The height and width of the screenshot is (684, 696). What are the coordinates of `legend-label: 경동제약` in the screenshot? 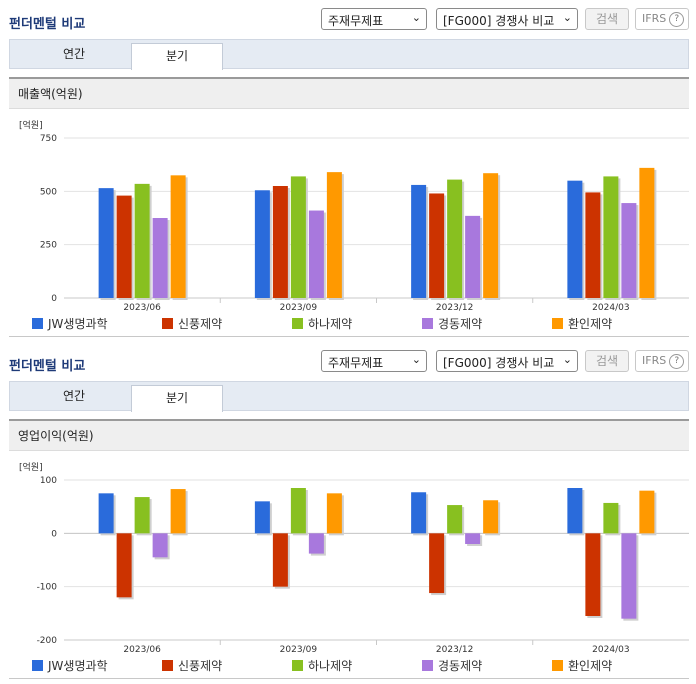 It's located at (460, 666).